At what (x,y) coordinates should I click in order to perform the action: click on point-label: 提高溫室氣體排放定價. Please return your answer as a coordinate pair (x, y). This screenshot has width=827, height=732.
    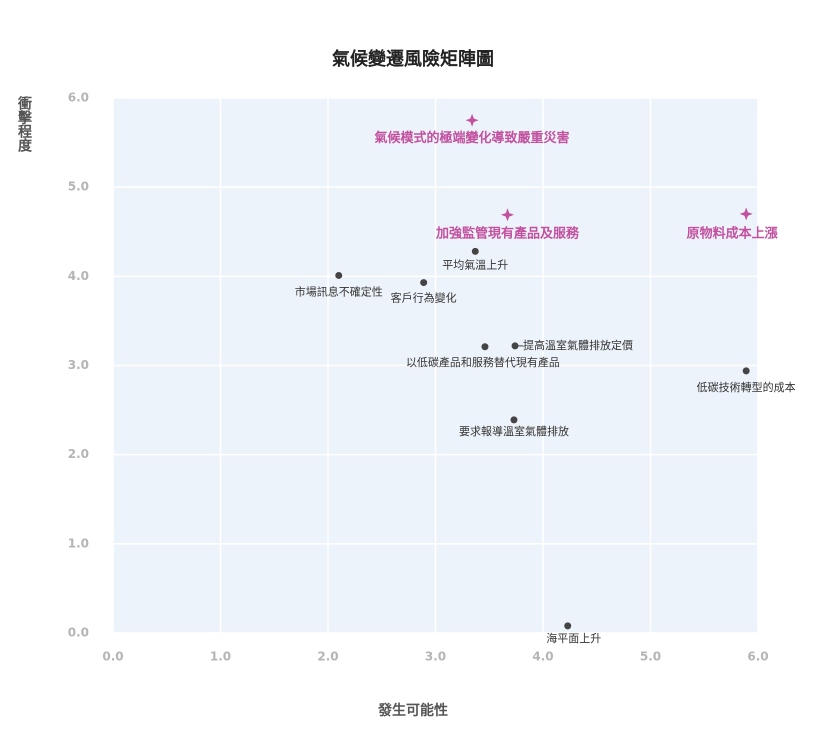
    Looking at the image, I should click on (578, 345).